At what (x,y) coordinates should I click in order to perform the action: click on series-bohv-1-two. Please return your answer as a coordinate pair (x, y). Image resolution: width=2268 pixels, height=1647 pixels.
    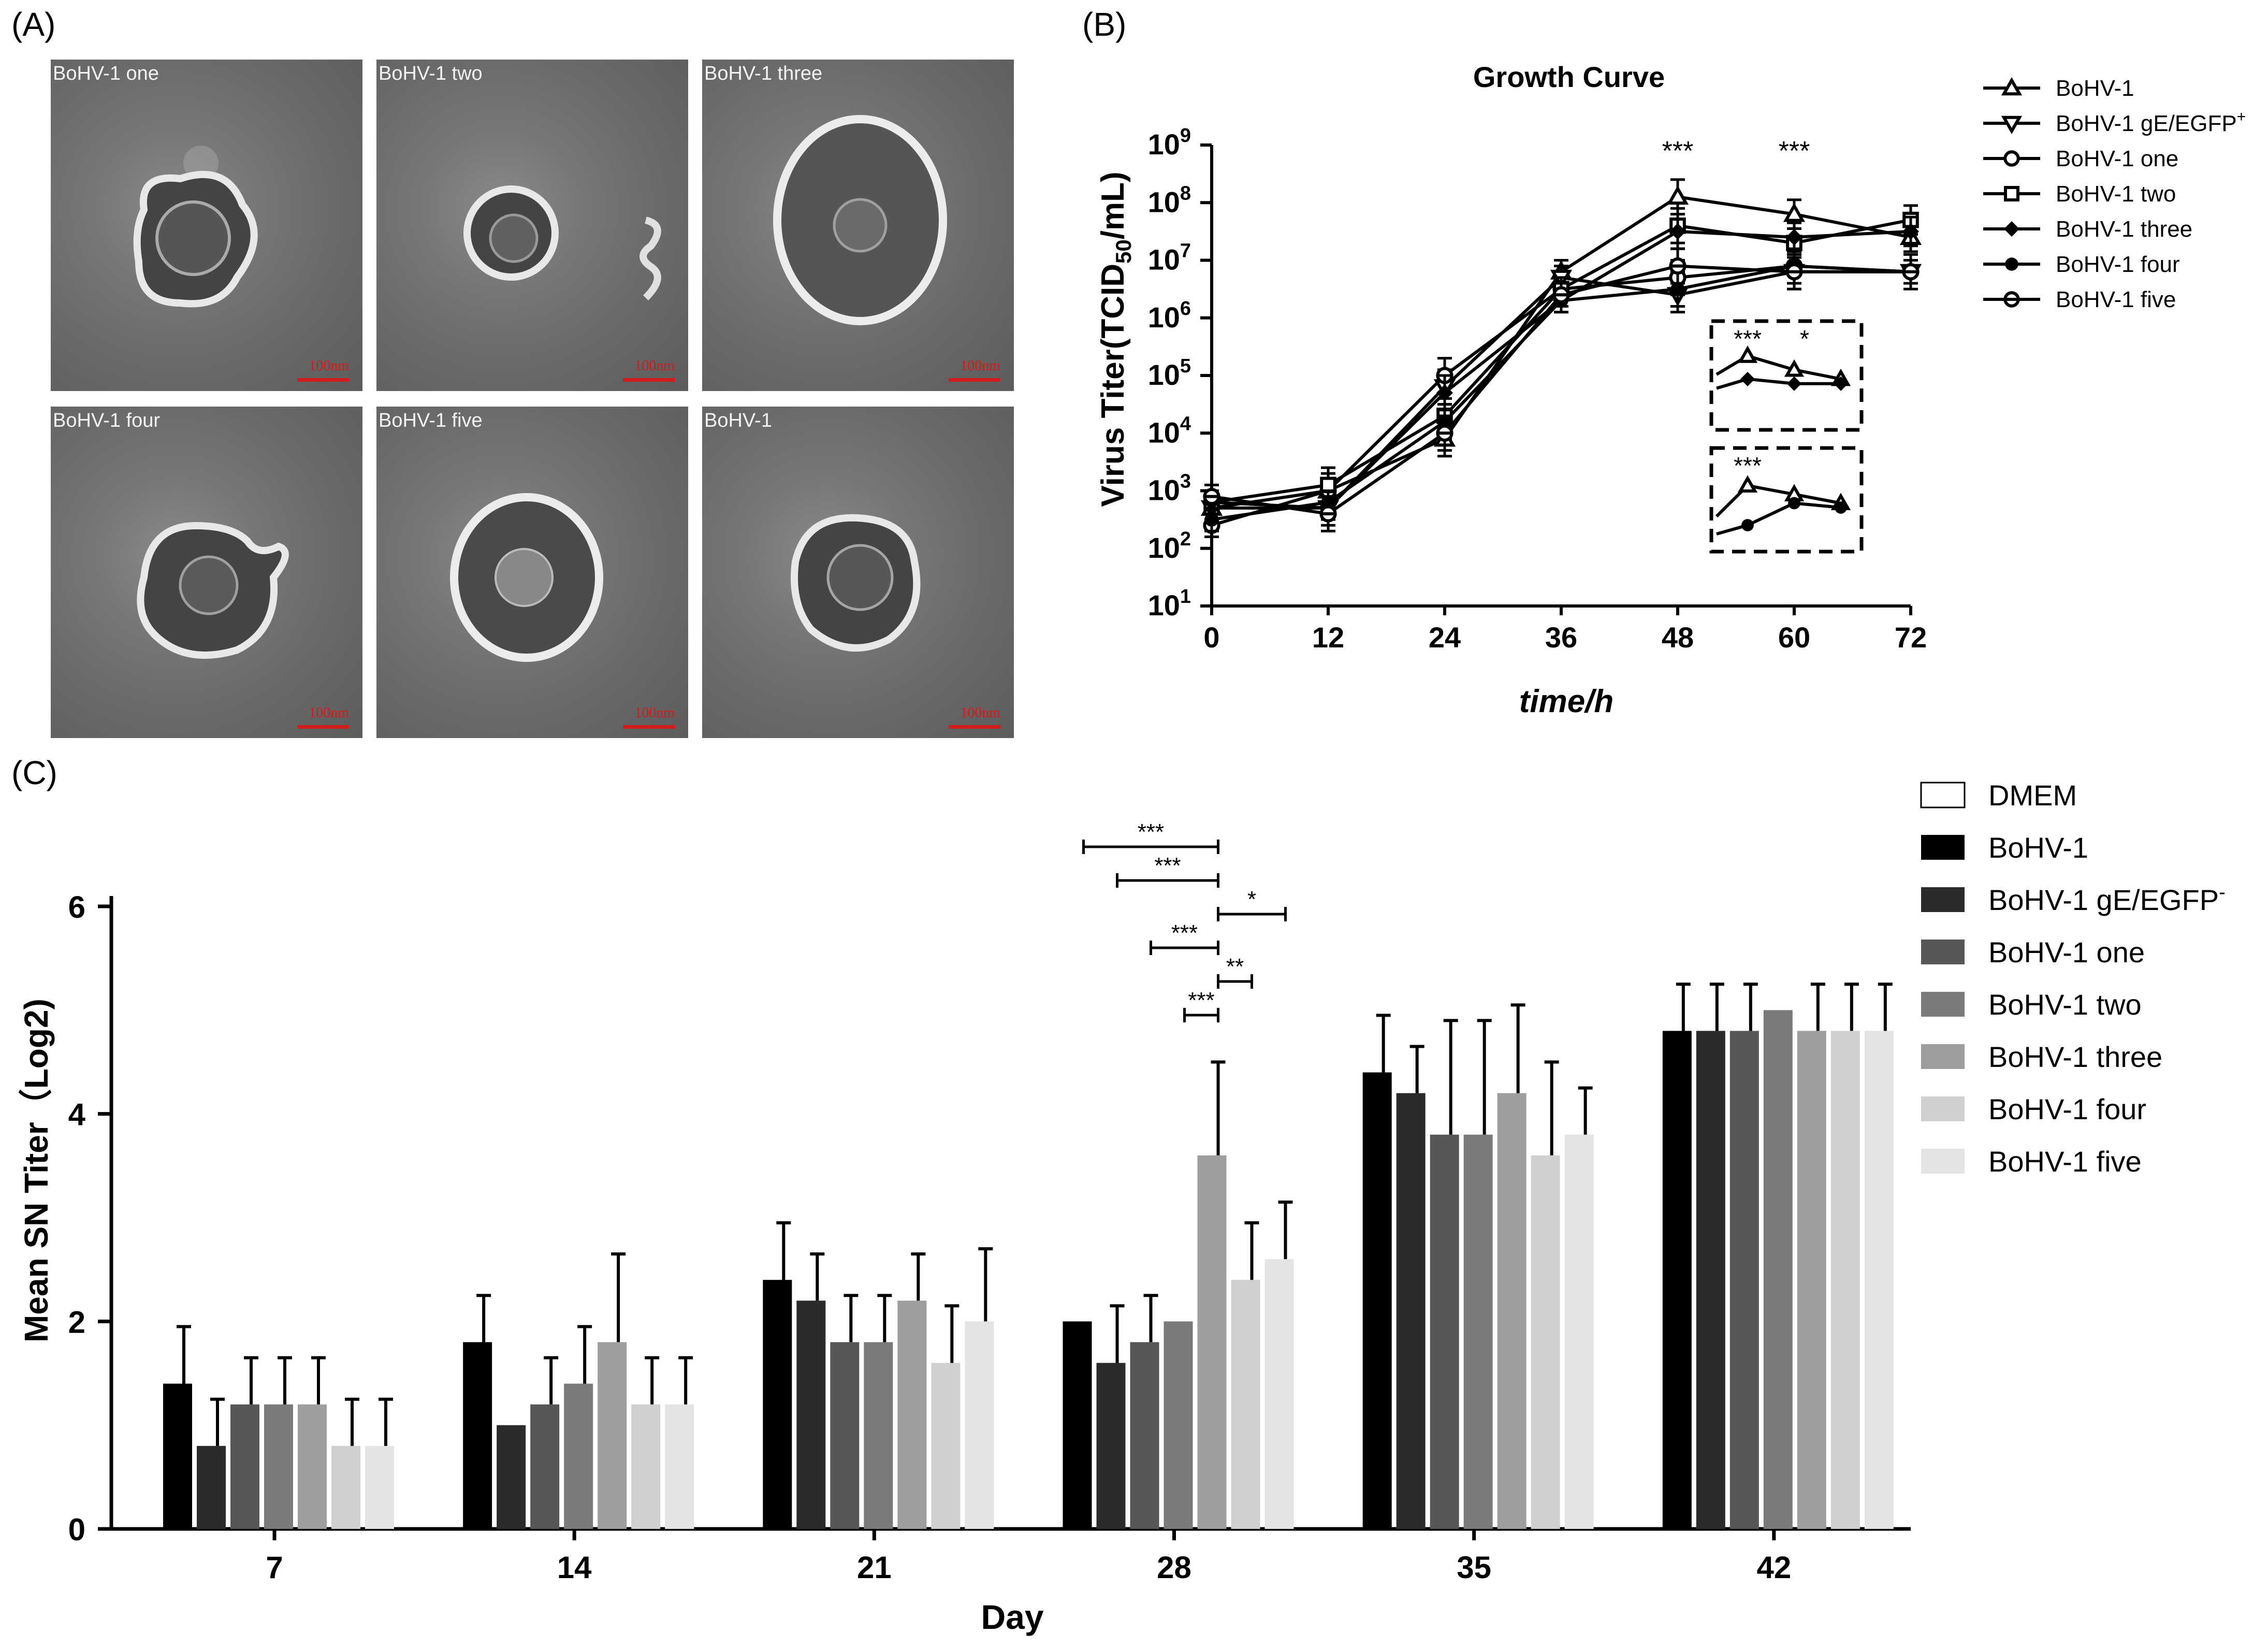
    Looking at the image, I should click on (1561, 360).